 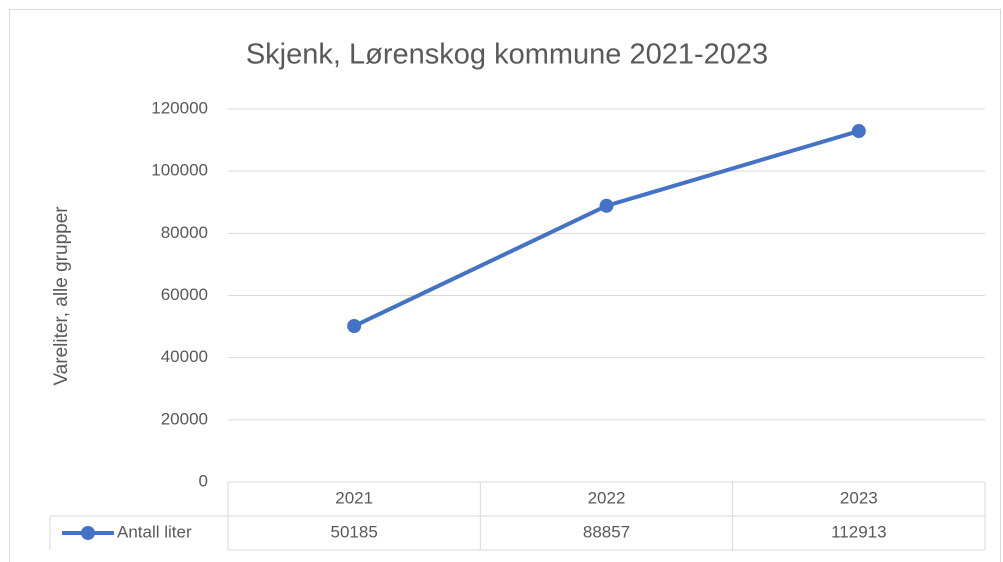 What do you see at coordinates (179, 170) in the screenshot?
I see `y-tick-label: 100000` at bounding box center [179, 170].